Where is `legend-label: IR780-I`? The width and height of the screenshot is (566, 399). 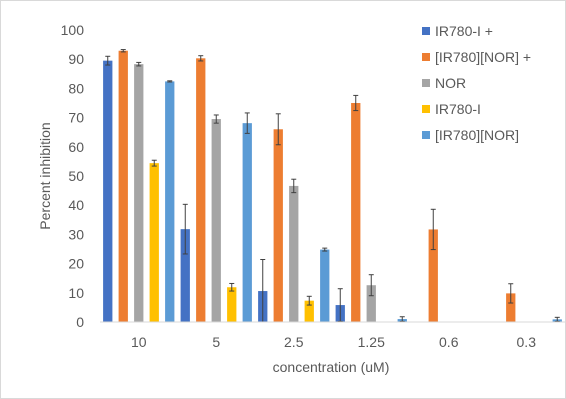
legend-label: IR780-I is located at coordinates (458, 109).